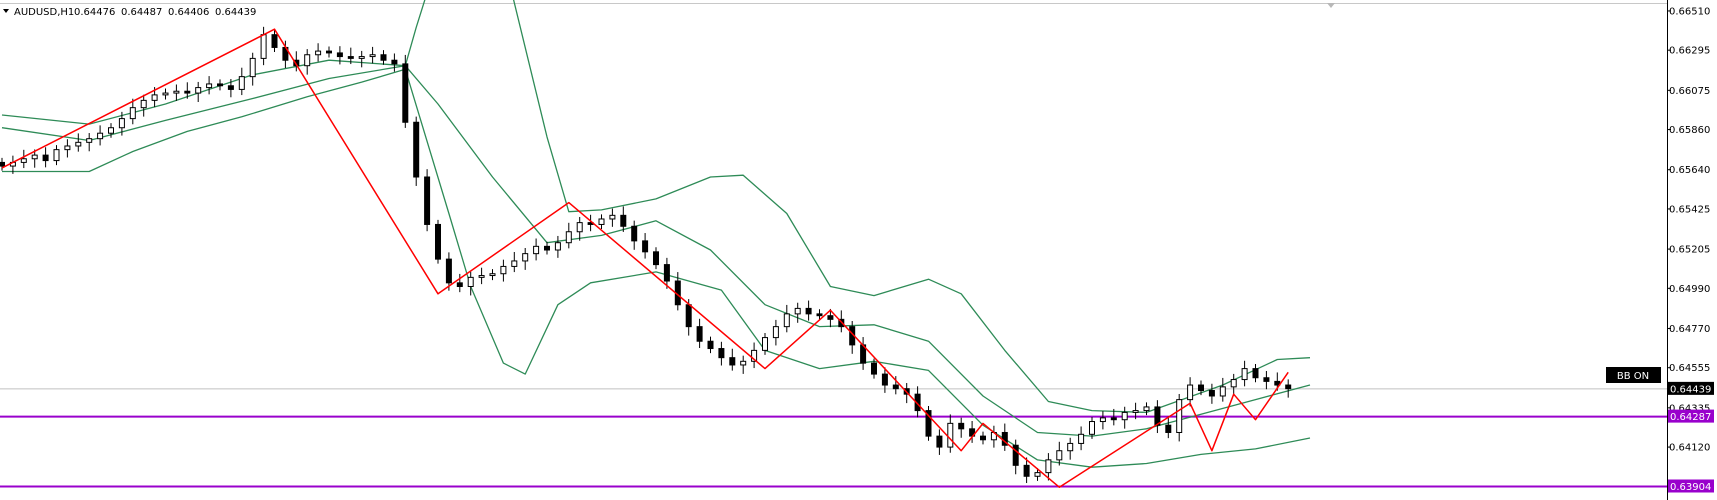 This screenshot has height=500, width=1717. I want to click on window-shift-marker-icon, so click(1331, 5).